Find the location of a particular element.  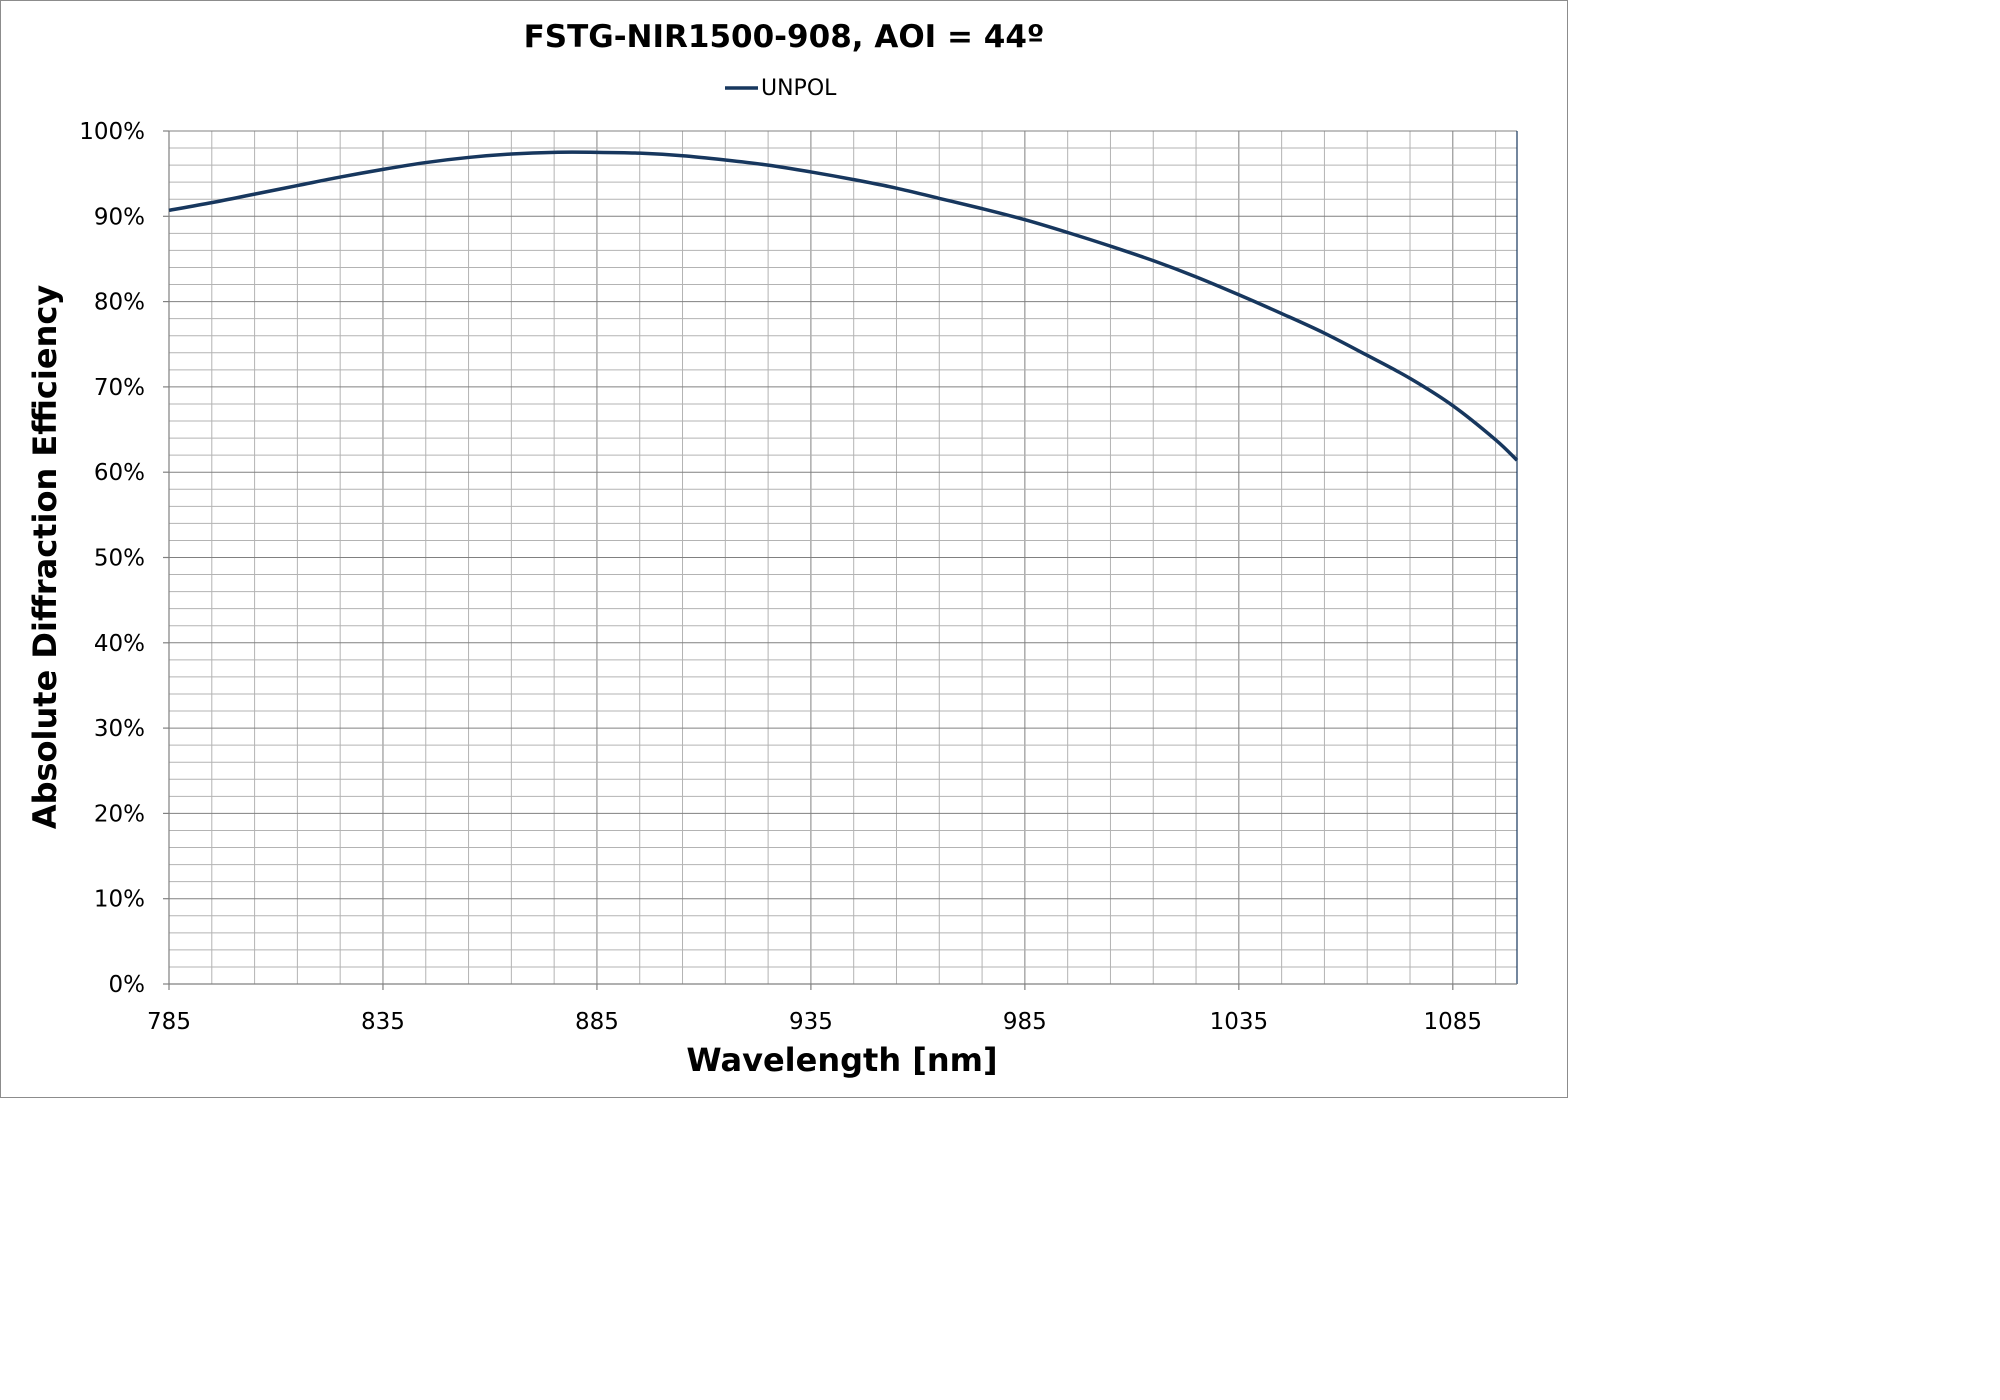

x-tick-label: 985 is located at coordinates (1025, 1022).